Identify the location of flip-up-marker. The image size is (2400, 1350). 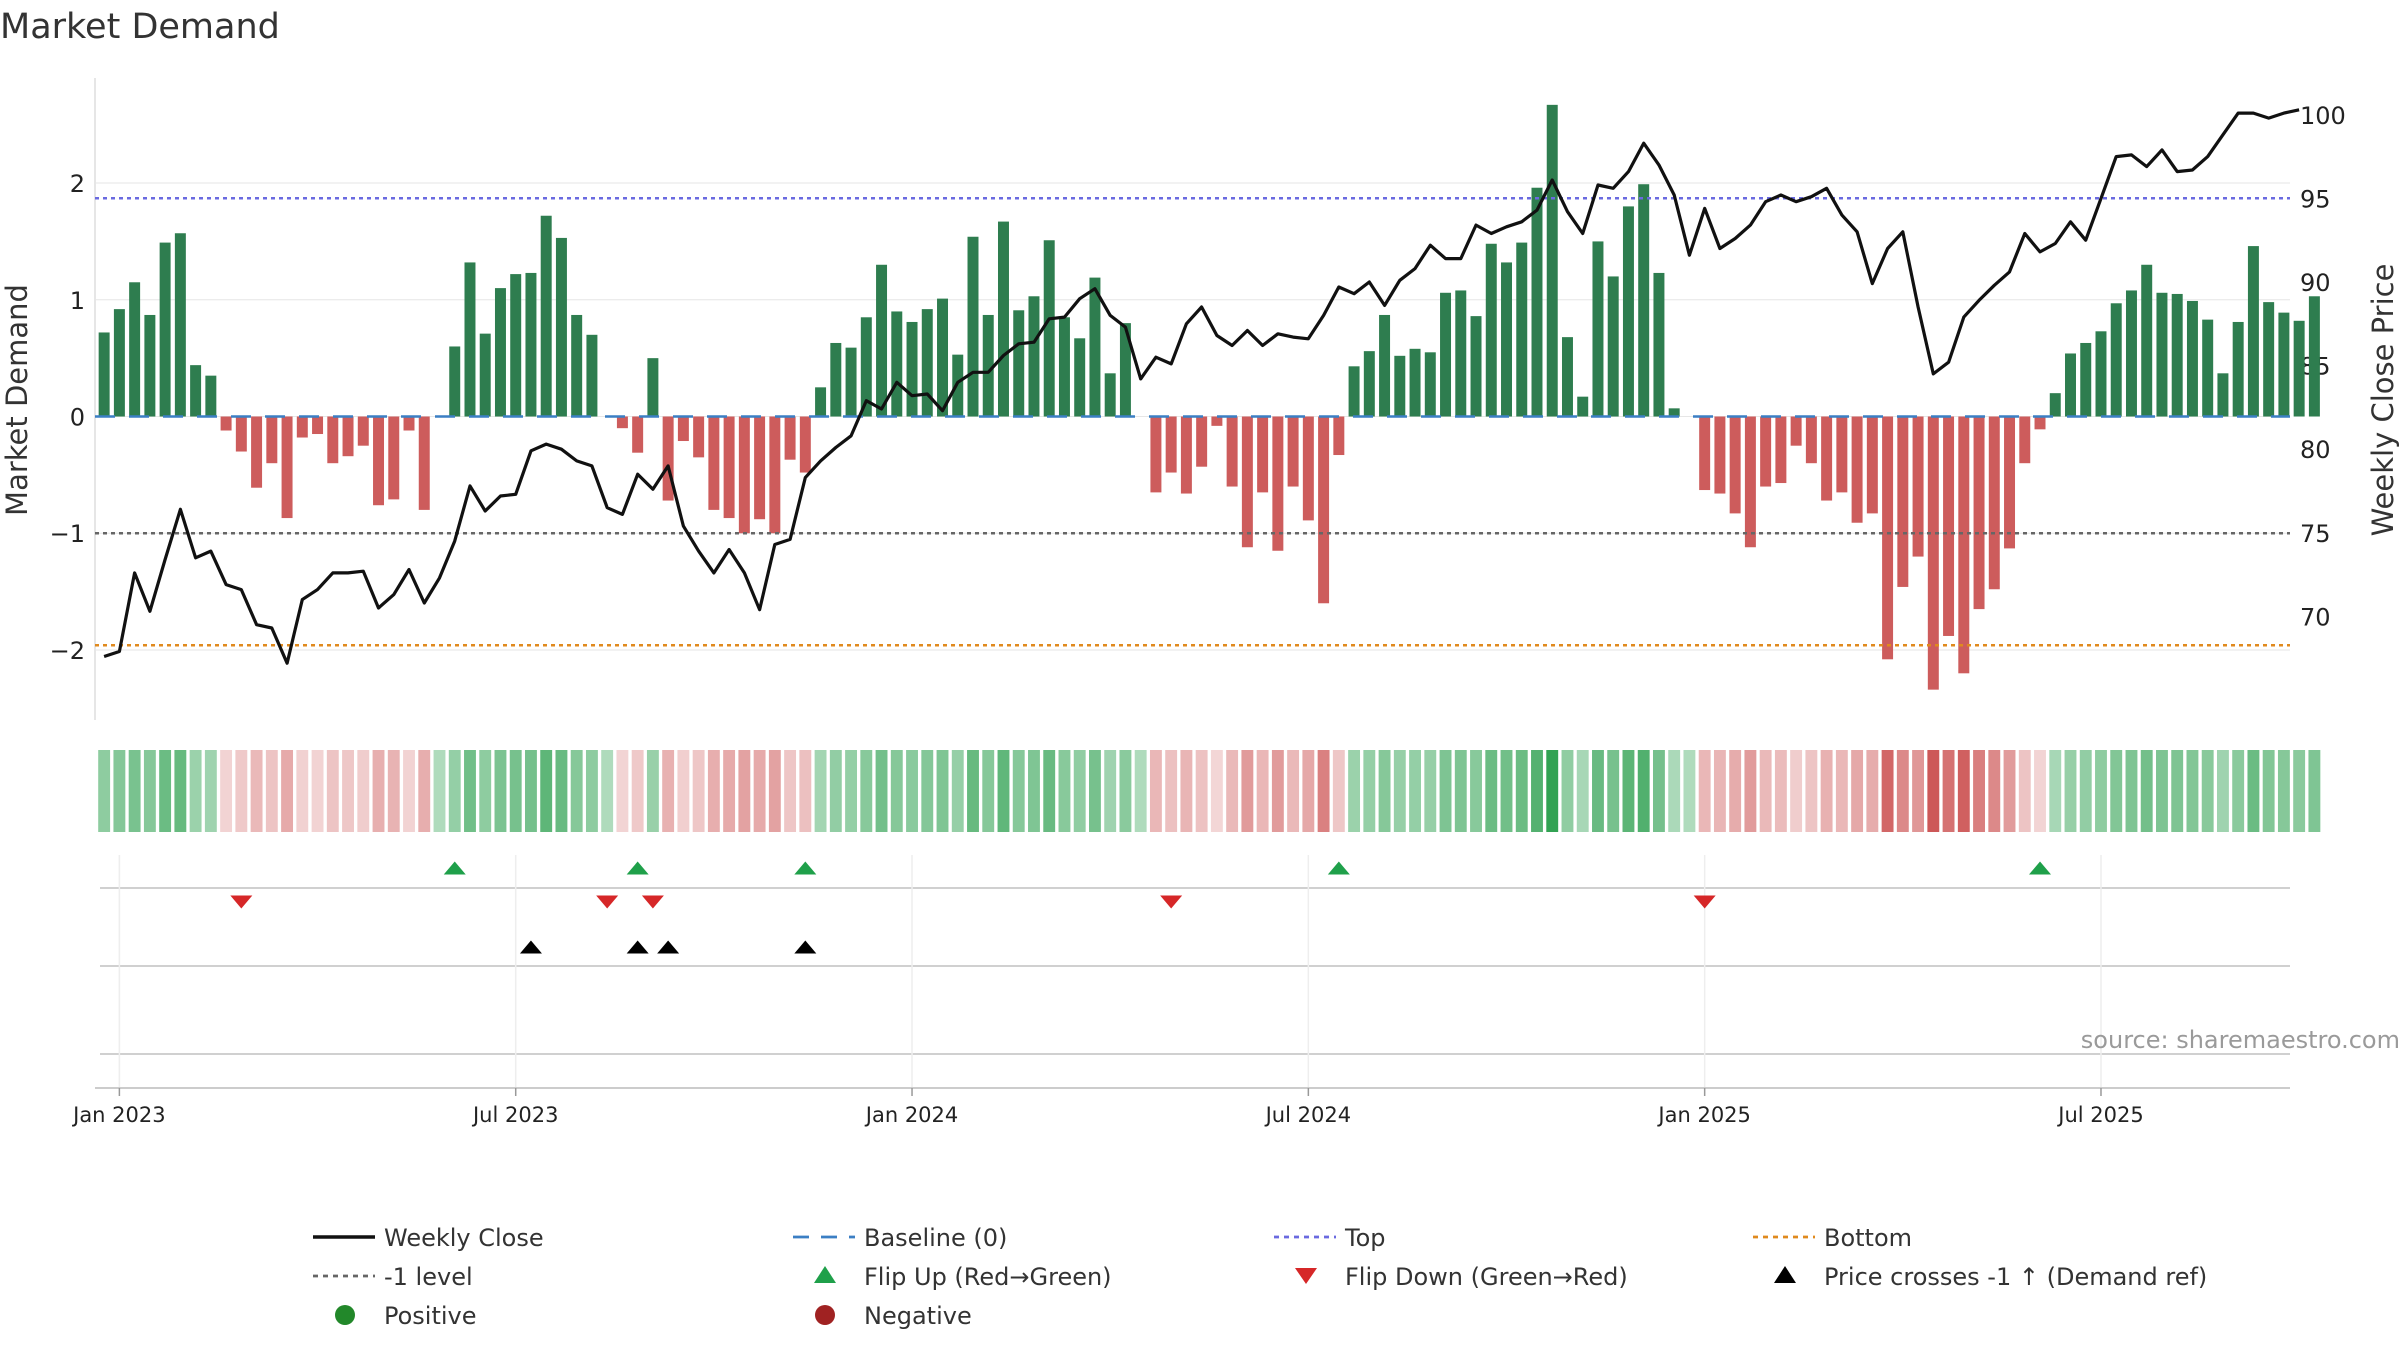
(805, 868).